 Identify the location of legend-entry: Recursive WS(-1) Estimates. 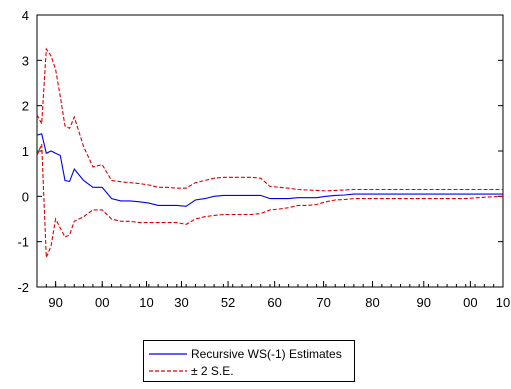
(243, 354).